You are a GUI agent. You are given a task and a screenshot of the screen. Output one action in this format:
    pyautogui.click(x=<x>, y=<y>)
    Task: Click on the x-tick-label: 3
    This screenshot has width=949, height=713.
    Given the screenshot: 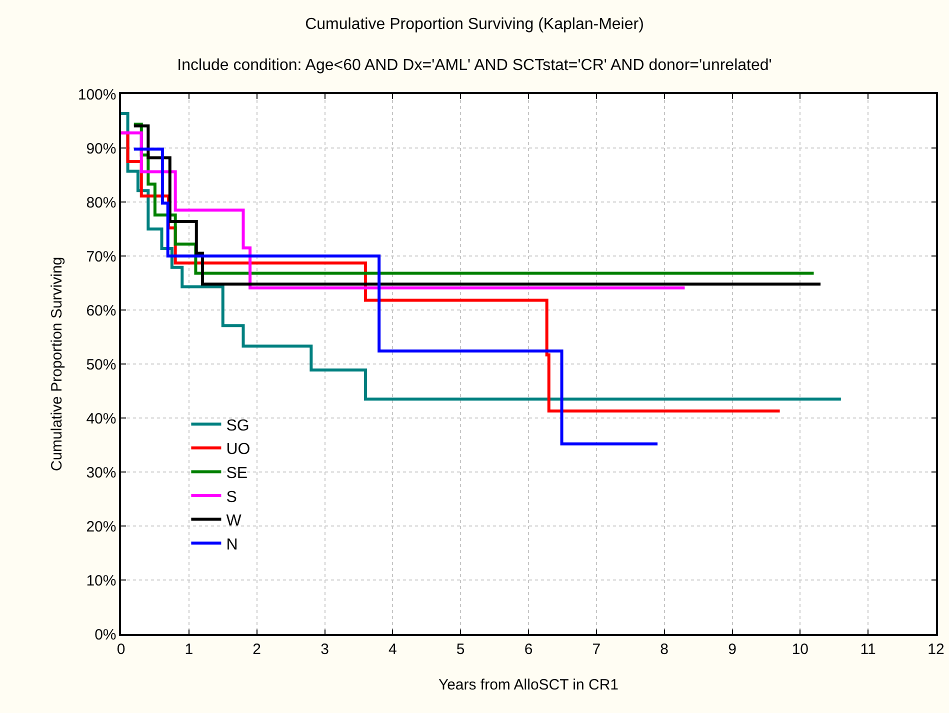 What is the action you would take?
    pyautogui.click(x=324, y=649)
    